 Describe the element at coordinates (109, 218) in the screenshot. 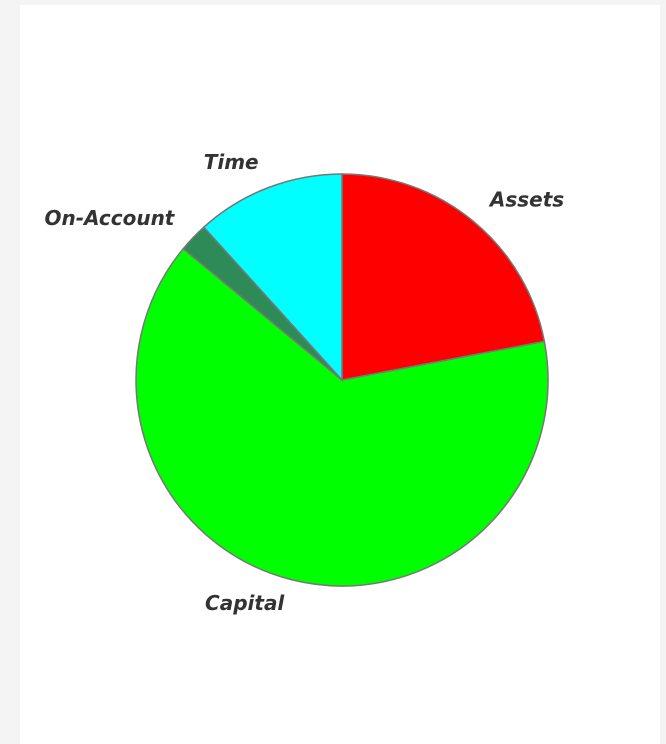

I see `slice-label: On-Account` at that location.